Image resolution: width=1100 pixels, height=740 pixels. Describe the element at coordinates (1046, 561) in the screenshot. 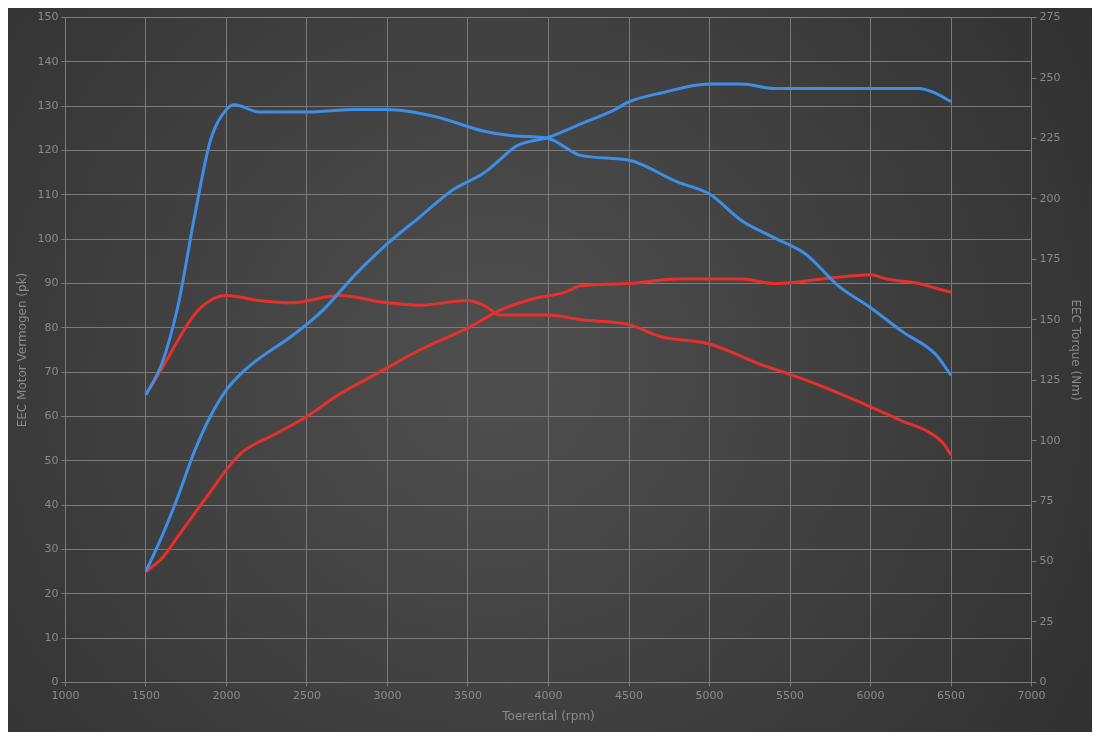

I see `y2-tick-label: 50` at that location.